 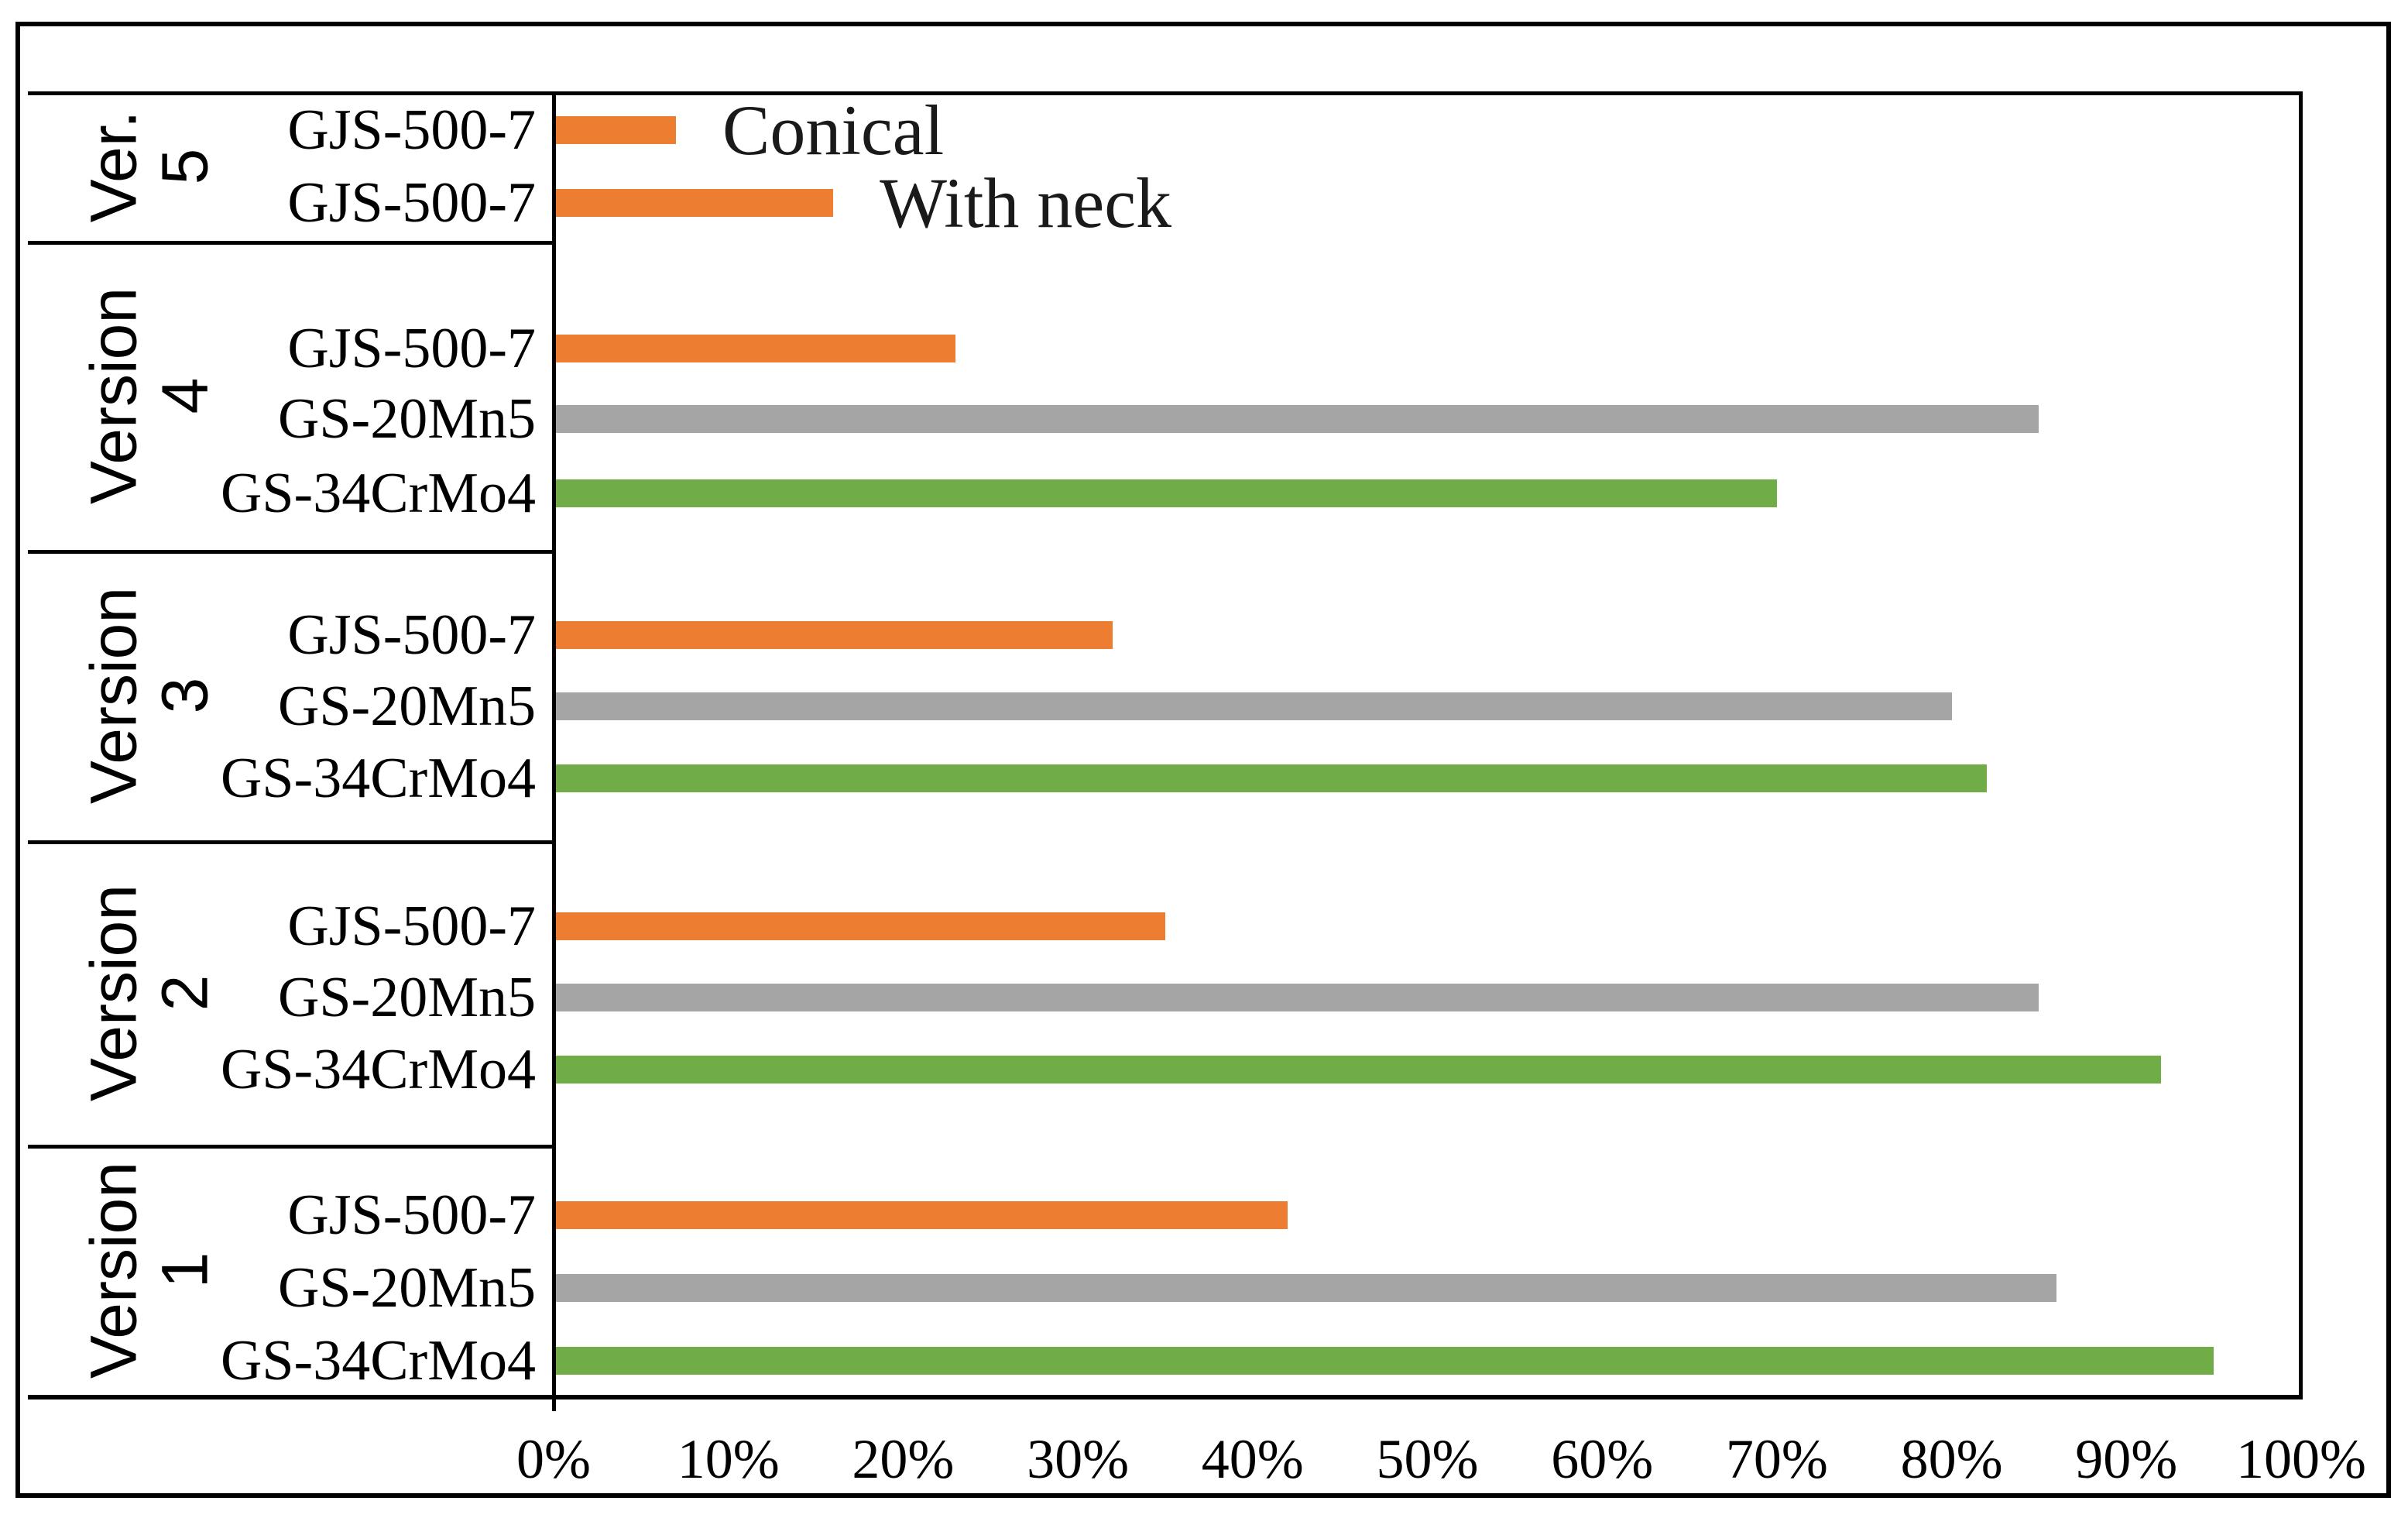 I want to click on x-tick-label: 10%, so click(x=729, y=1459).